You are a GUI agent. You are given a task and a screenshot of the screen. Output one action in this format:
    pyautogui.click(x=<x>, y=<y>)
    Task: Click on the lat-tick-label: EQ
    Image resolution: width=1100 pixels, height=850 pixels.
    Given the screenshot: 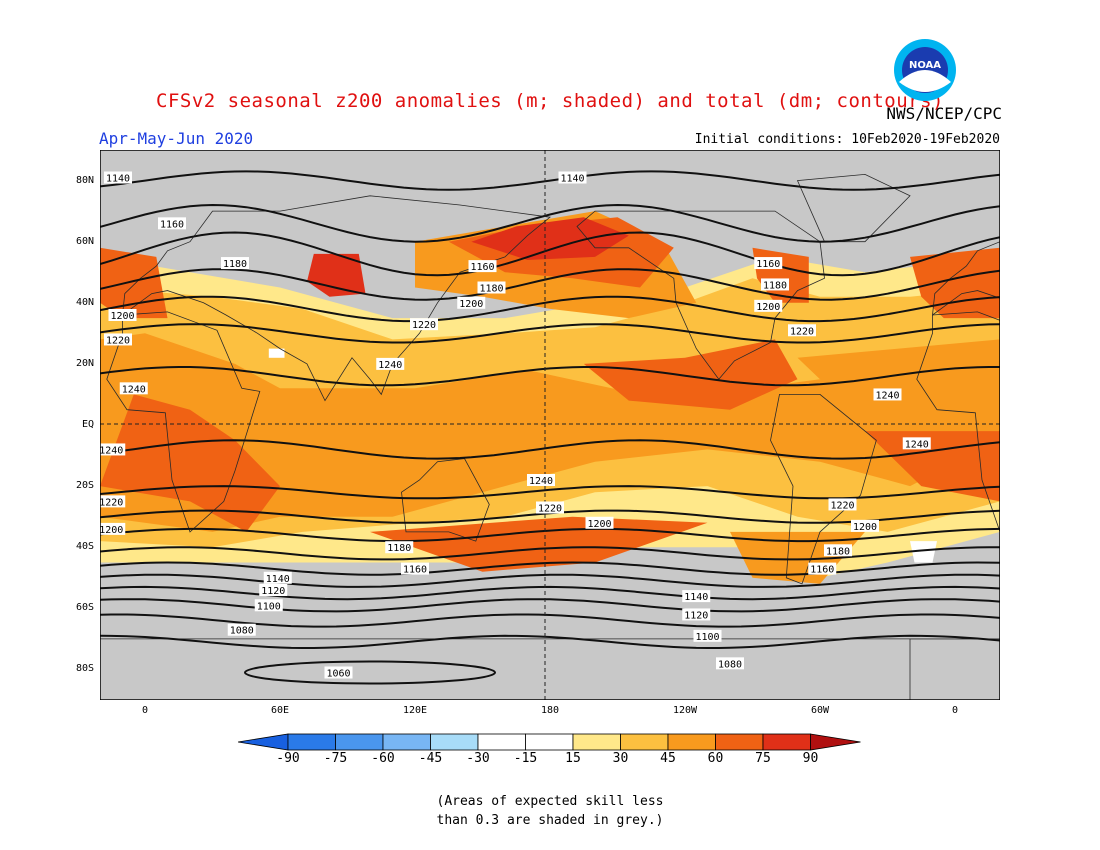 What is the action you would take?
    pyautogui.click(x=87, y=424)
    